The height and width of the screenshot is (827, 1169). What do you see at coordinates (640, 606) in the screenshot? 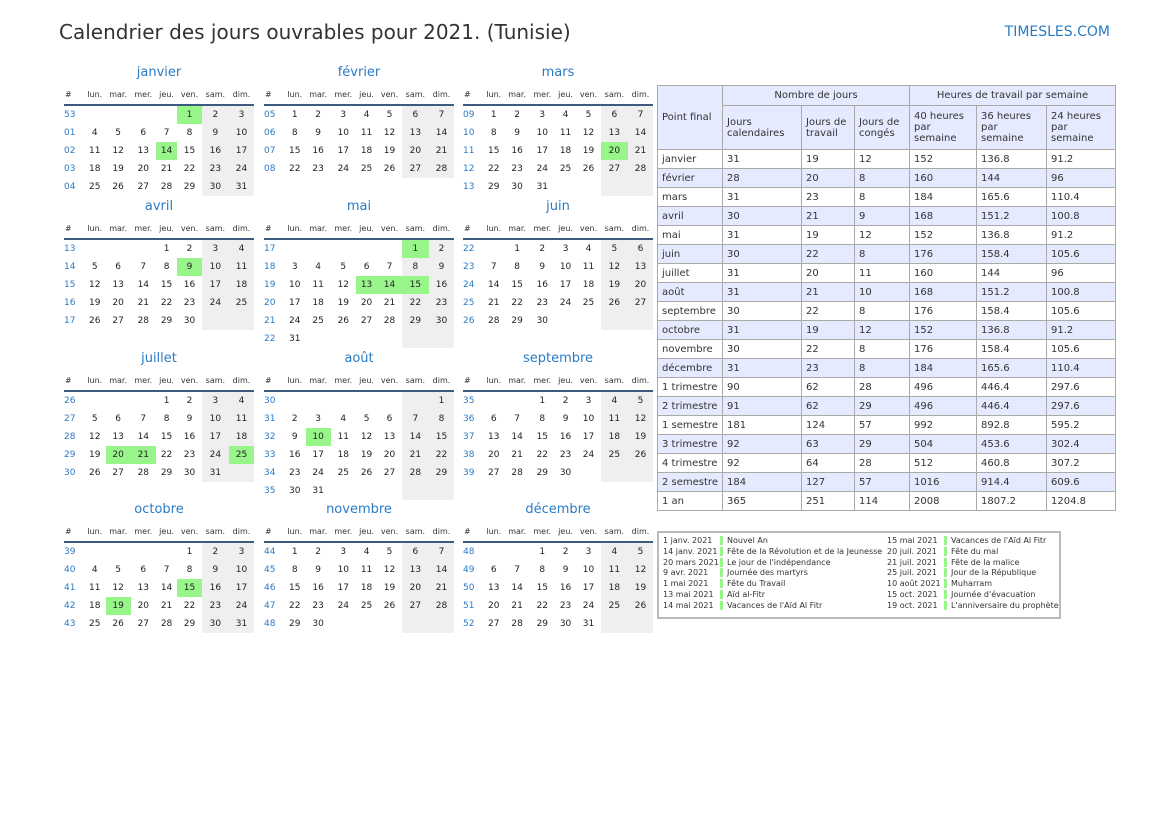
I see `day-cell: 26` at bounding box center [640, 606].